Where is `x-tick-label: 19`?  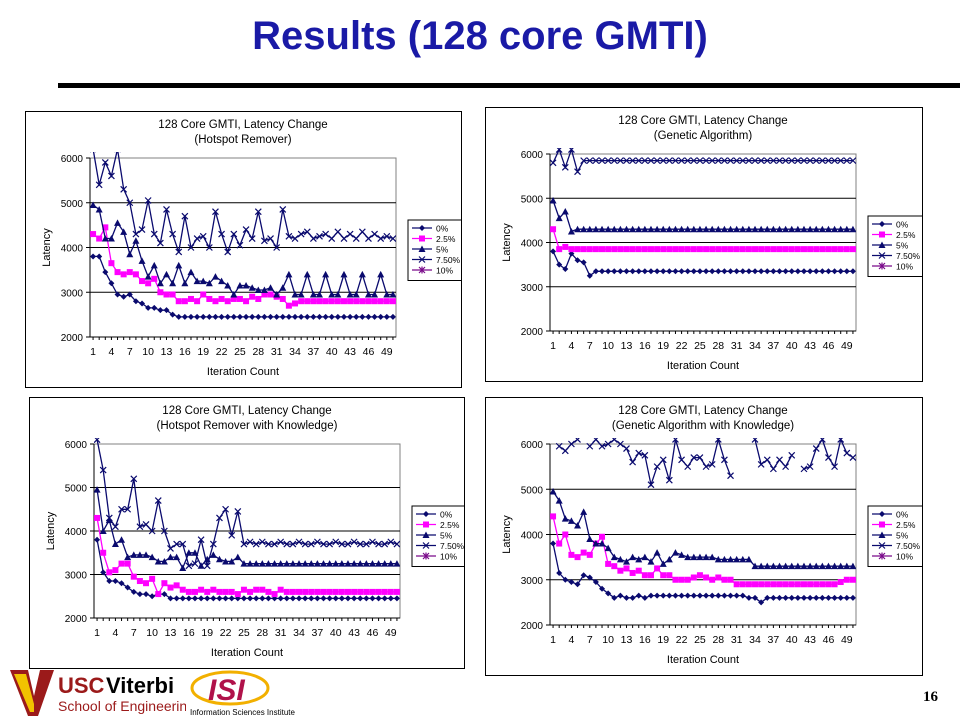
x-tick-label: 19 is located at coordinates (203, 352).